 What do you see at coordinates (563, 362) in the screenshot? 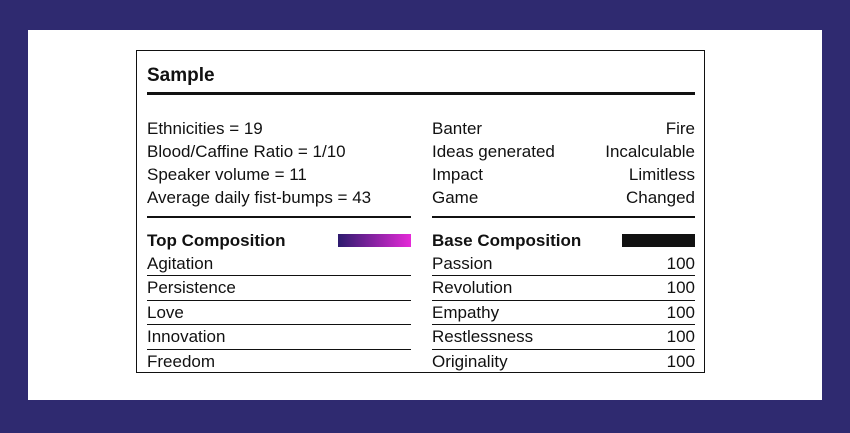
I see `list-item: Originality 100` at bounding box center [563, 362].